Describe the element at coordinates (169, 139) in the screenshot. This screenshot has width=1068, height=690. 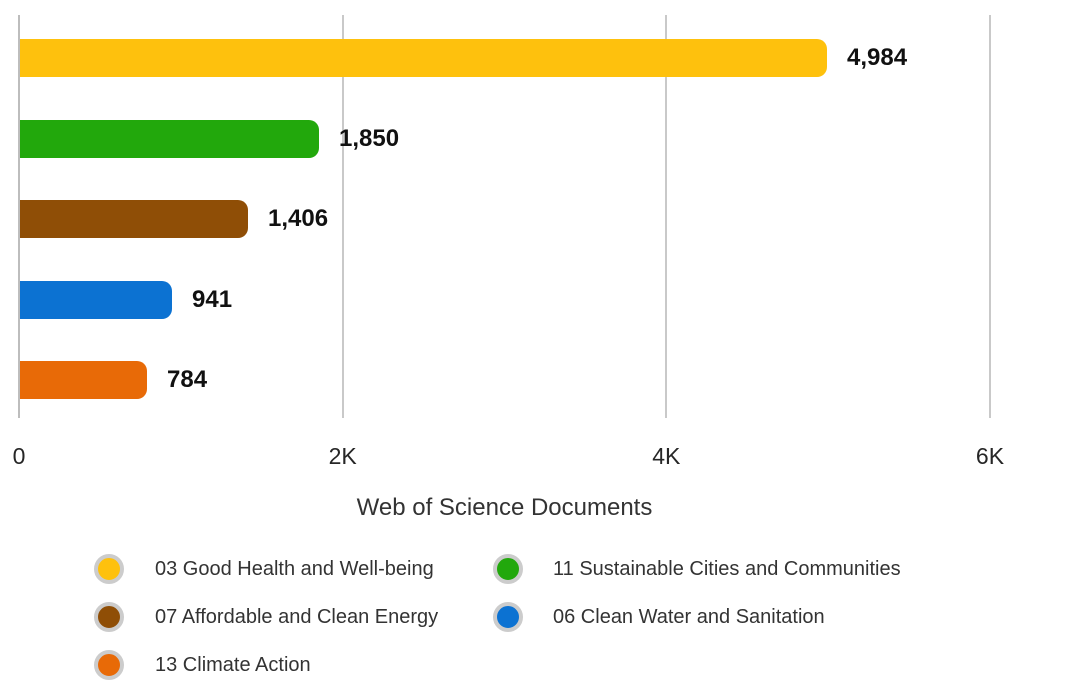
I see `bar-11-sustainable-cities-and-communities` at that location.